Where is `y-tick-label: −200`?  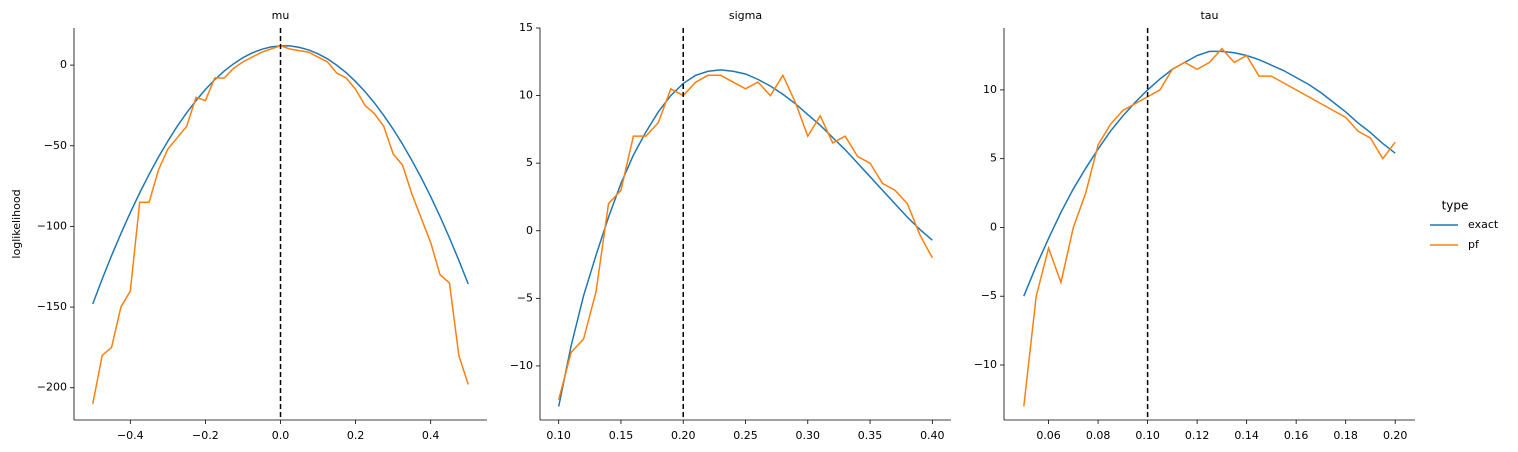 y-tick-label: −200 is located at coordinates (52, 387).